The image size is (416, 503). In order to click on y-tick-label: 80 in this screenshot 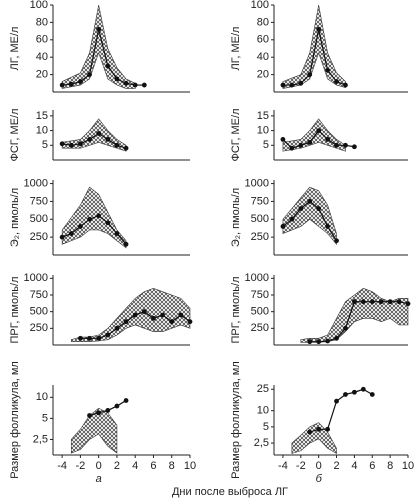, I will do `click(42, 22)`.